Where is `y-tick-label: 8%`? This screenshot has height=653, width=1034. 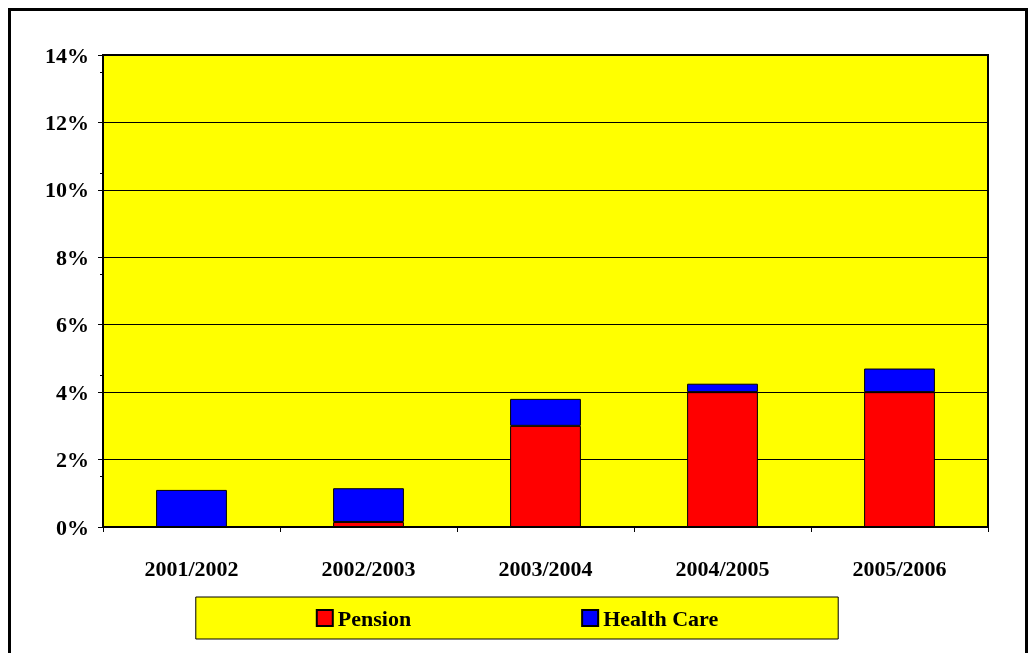 y-tick-label: 8% is located at coordinates (72, 257).